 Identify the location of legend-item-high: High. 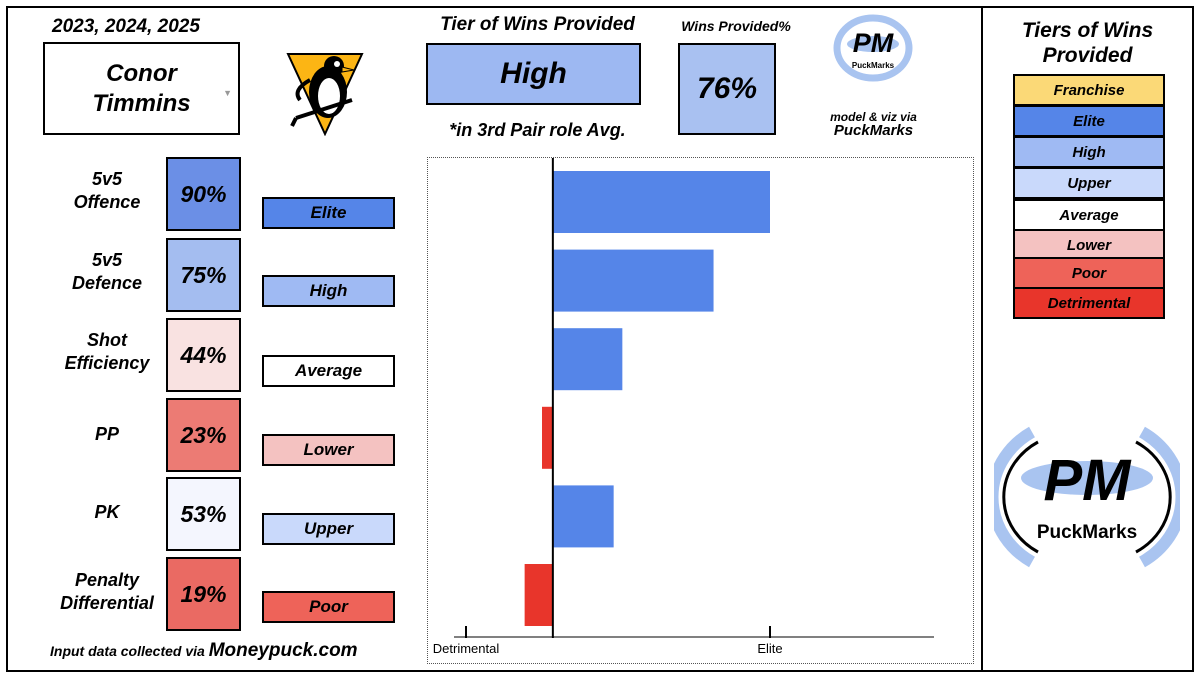
(1089, 152).